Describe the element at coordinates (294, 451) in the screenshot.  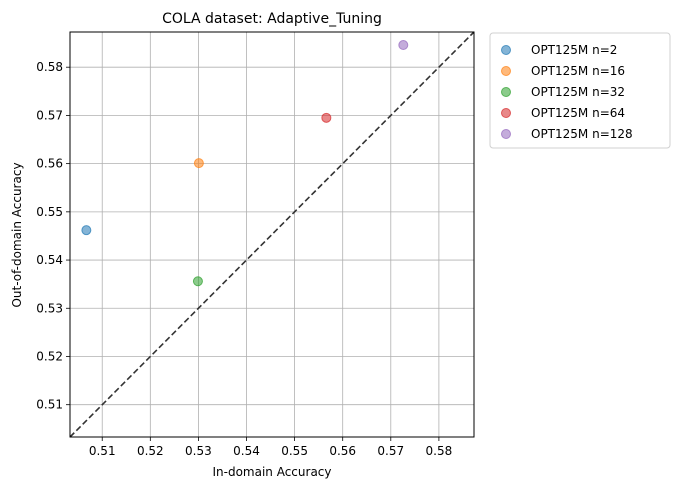
I see `x-tick-label: 0.55` at that location.